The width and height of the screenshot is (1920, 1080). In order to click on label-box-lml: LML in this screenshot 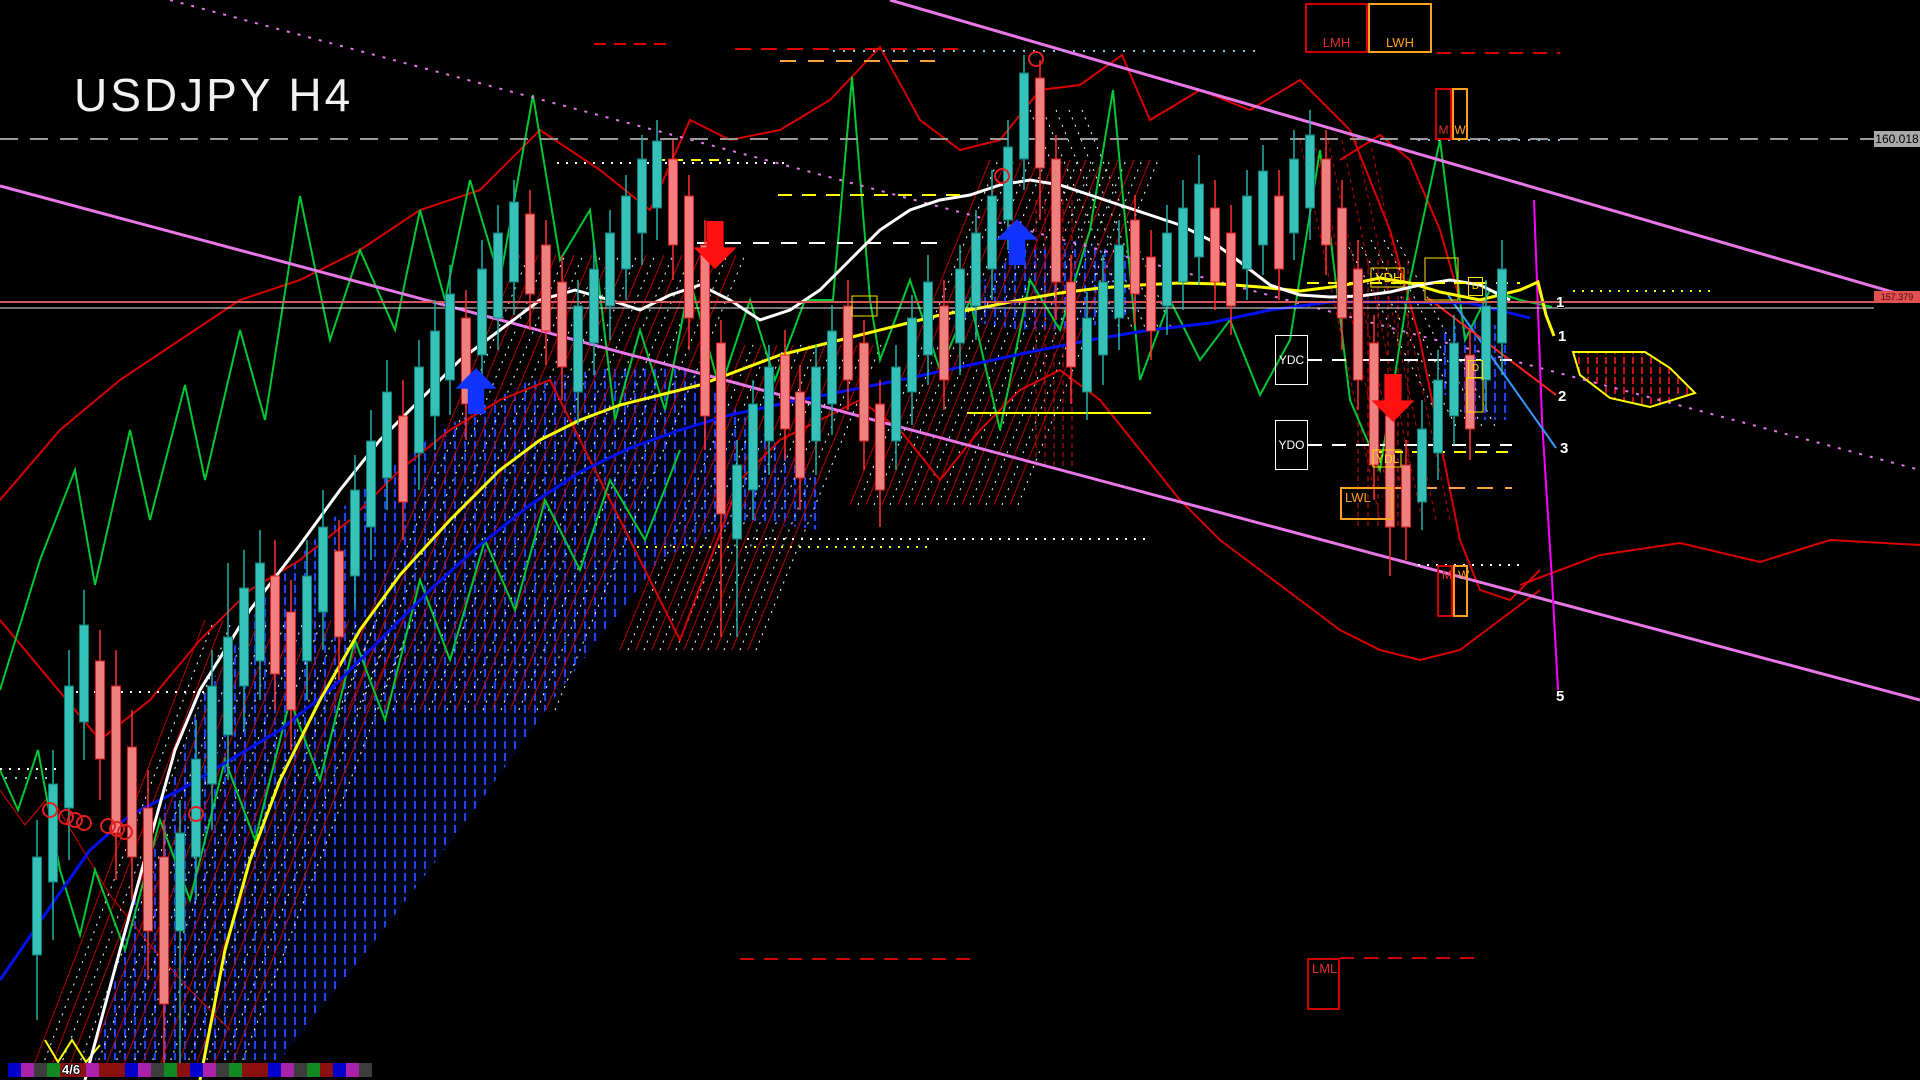, I will do `click(1323, 984)`.